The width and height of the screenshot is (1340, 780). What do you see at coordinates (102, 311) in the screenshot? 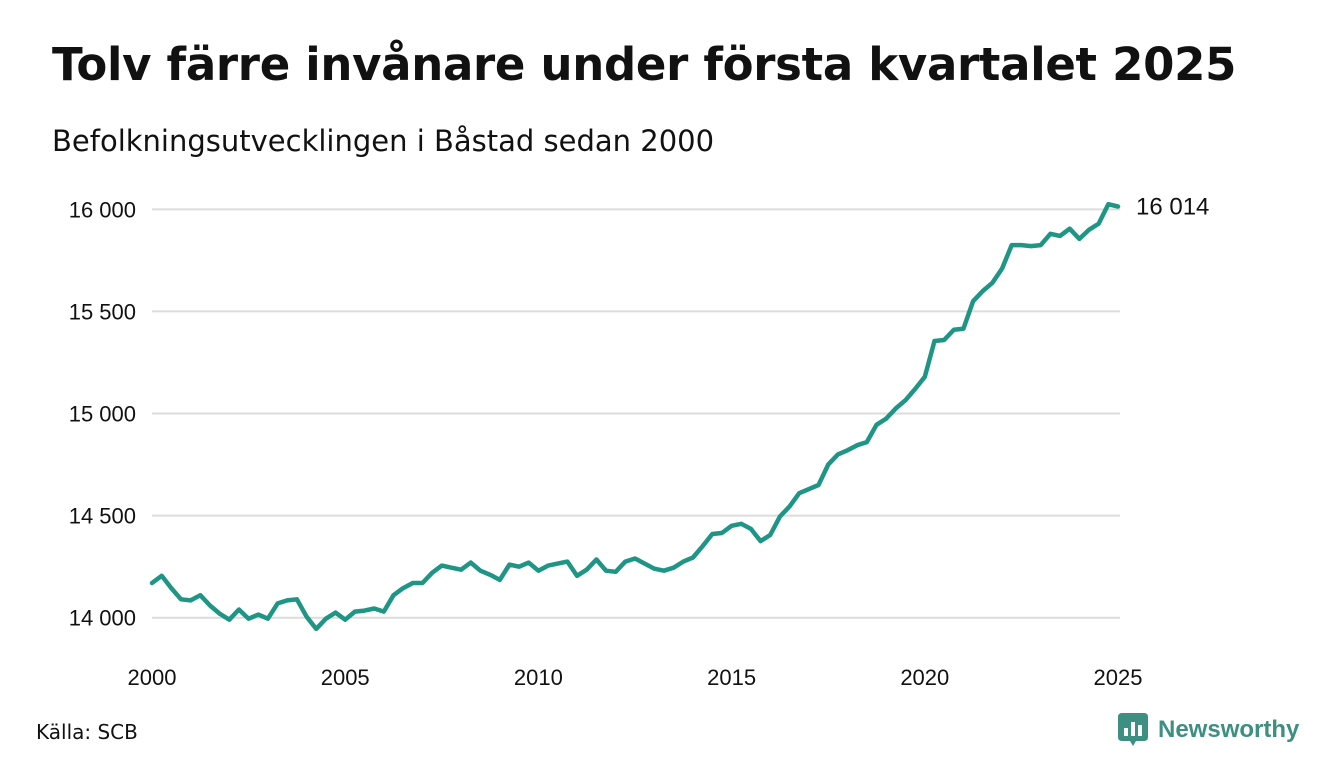
I see `y-tick-label: 15 500` at bounding box center [102, 311].